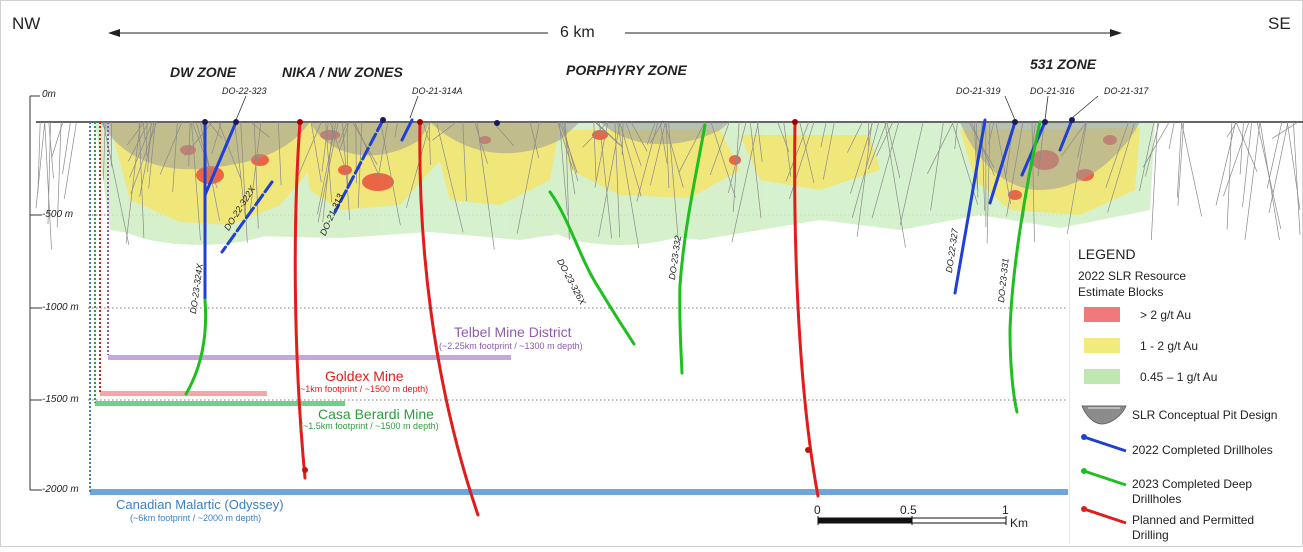 This screenshot has height=552, width=1303. What do you see at coordinates (60, 489) in the screenshot?
I see `depth-2000: -2000 m` at bounding box center [60, 489].